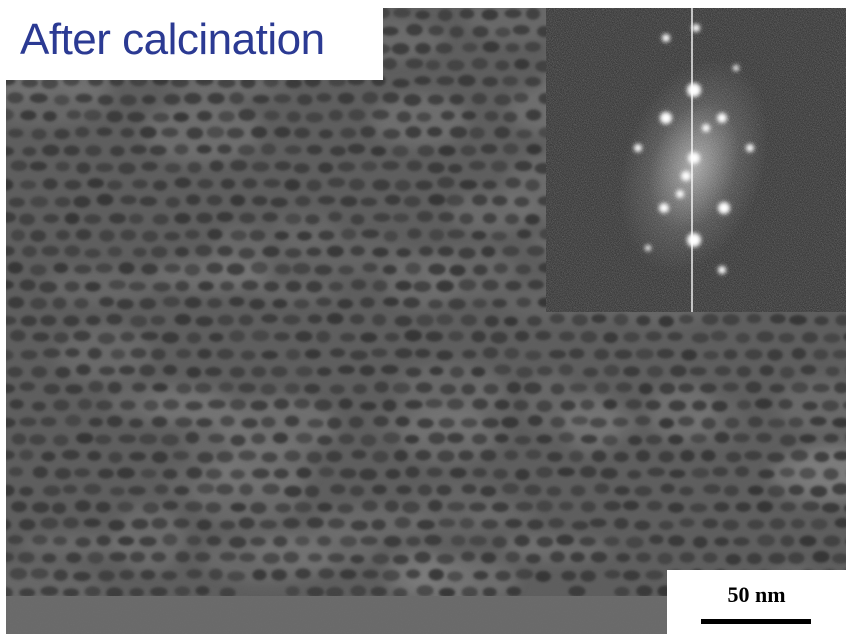 Image resolution: width=846 pixels, height=634 pixels. I want to click on fft-central-glow, so click(694, 166).